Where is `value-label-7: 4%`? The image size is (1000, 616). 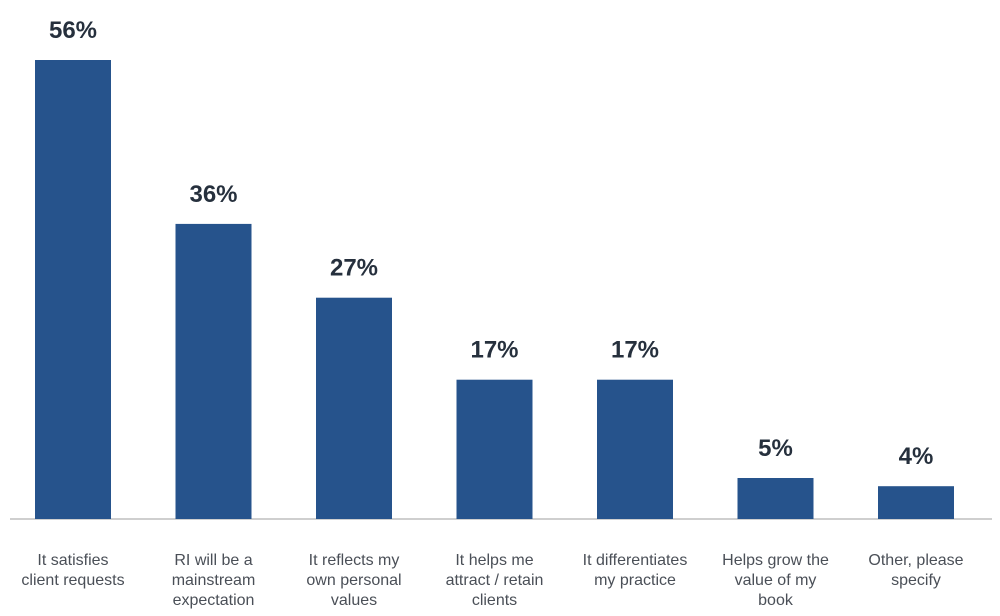
value-label-7: 4% is located at coordinates (916, 456).